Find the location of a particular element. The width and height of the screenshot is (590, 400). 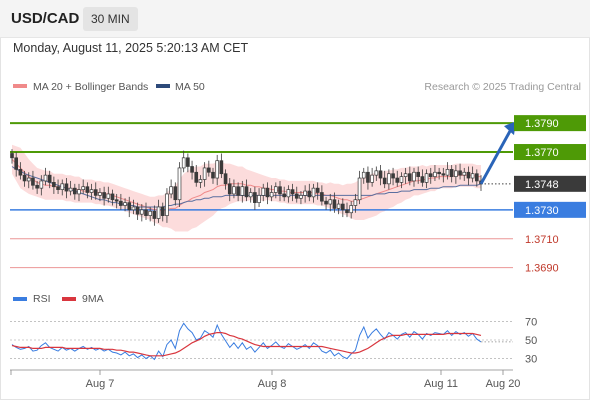

symbol-title: USD/CAD is located at coordinates (45, 18).